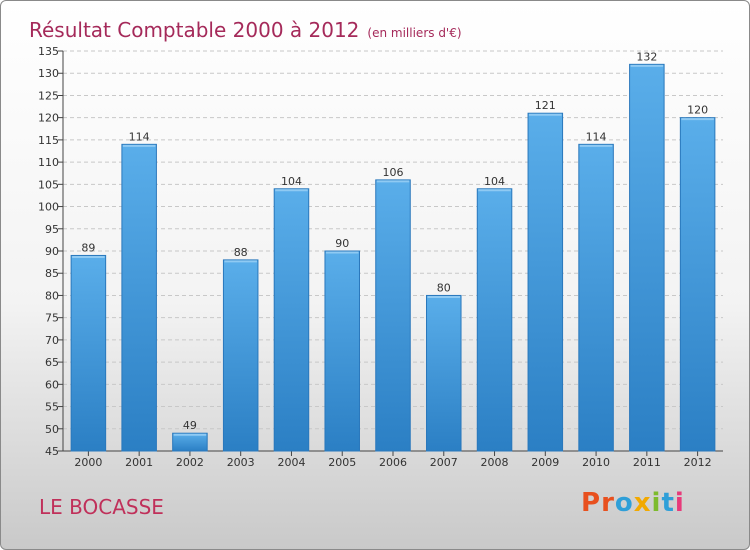  I want to click on value-label: 90, so click(342, 243).